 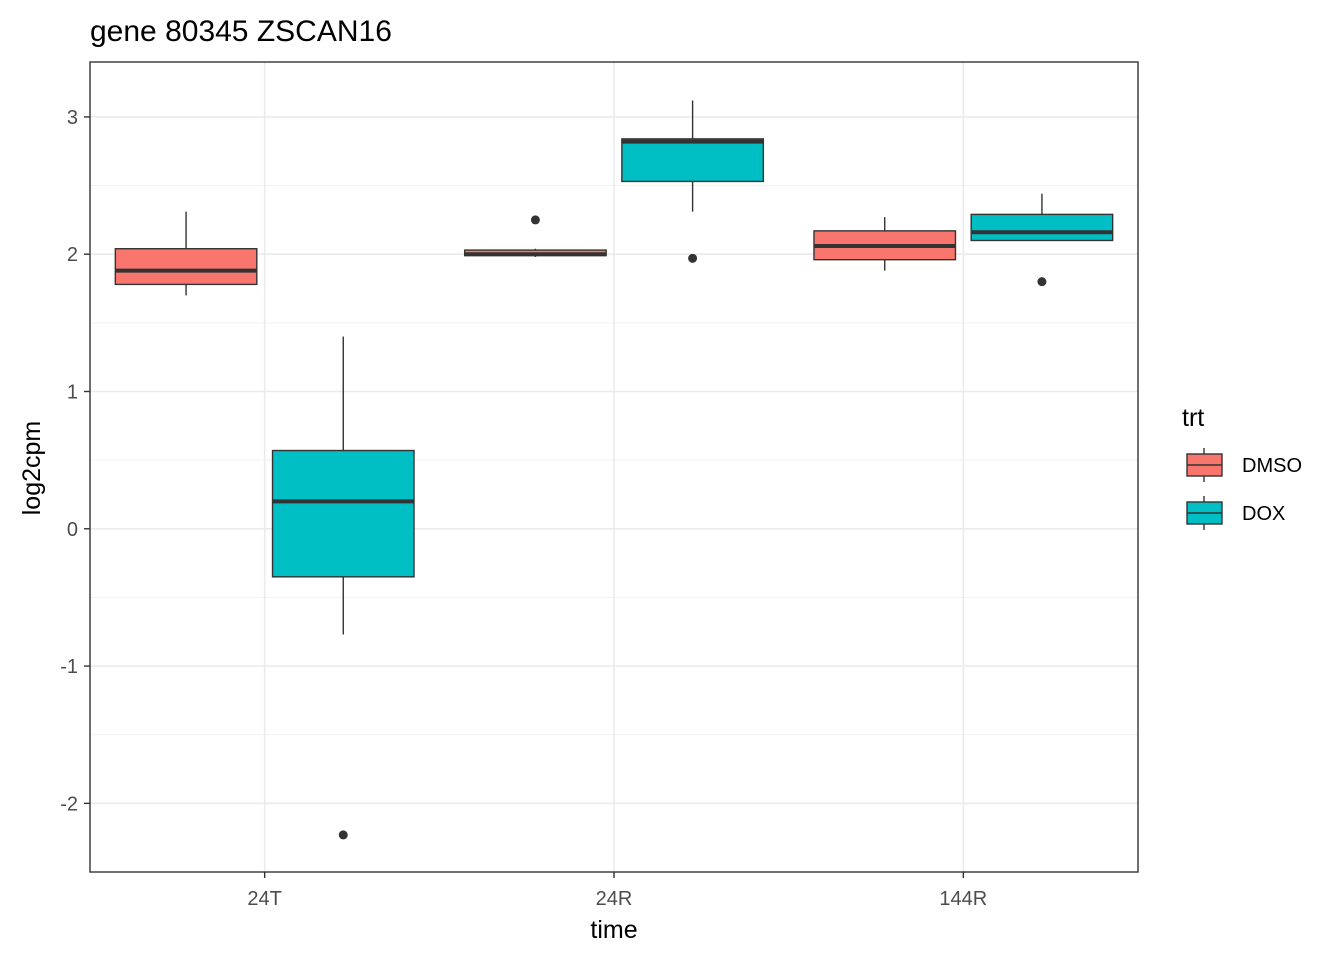 I want to click on box-dox-24t, so click(x=343, y=588).